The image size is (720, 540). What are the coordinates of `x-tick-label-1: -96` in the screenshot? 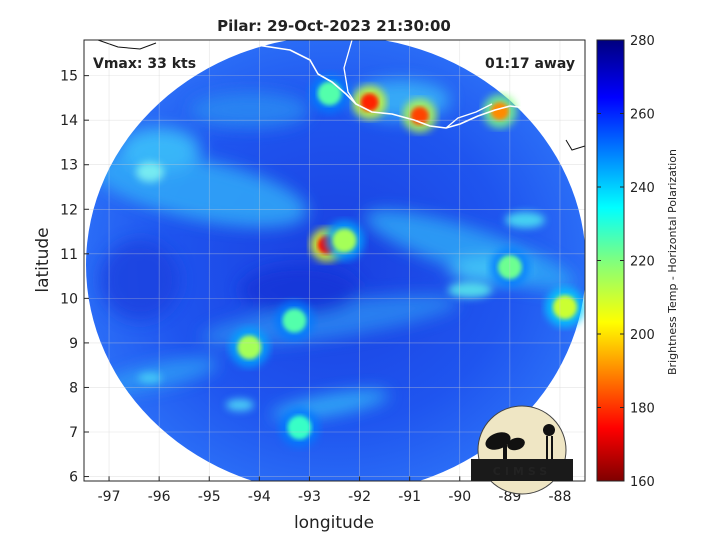 It's located at (159, 497).